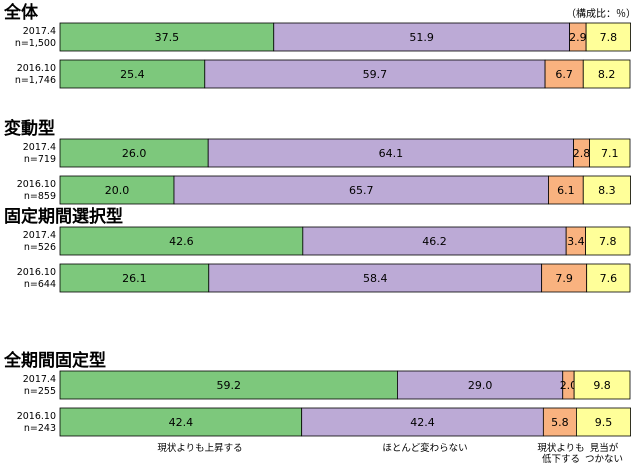 This screenshot has width=640, height=471. What do you see at coordinates (424, 448) in the screenshot?
I see `legend-label-2: ほとんど変わらない` at bounding box center [424, 448].